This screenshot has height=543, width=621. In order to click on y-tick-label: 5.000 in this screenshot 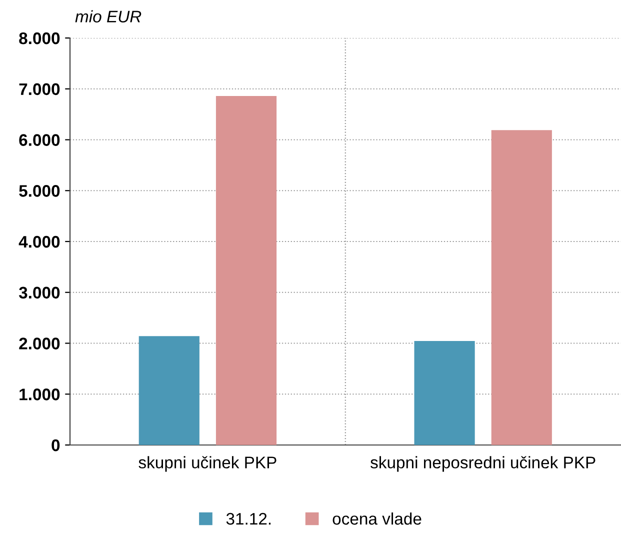, I will do `click(39, 191)`.